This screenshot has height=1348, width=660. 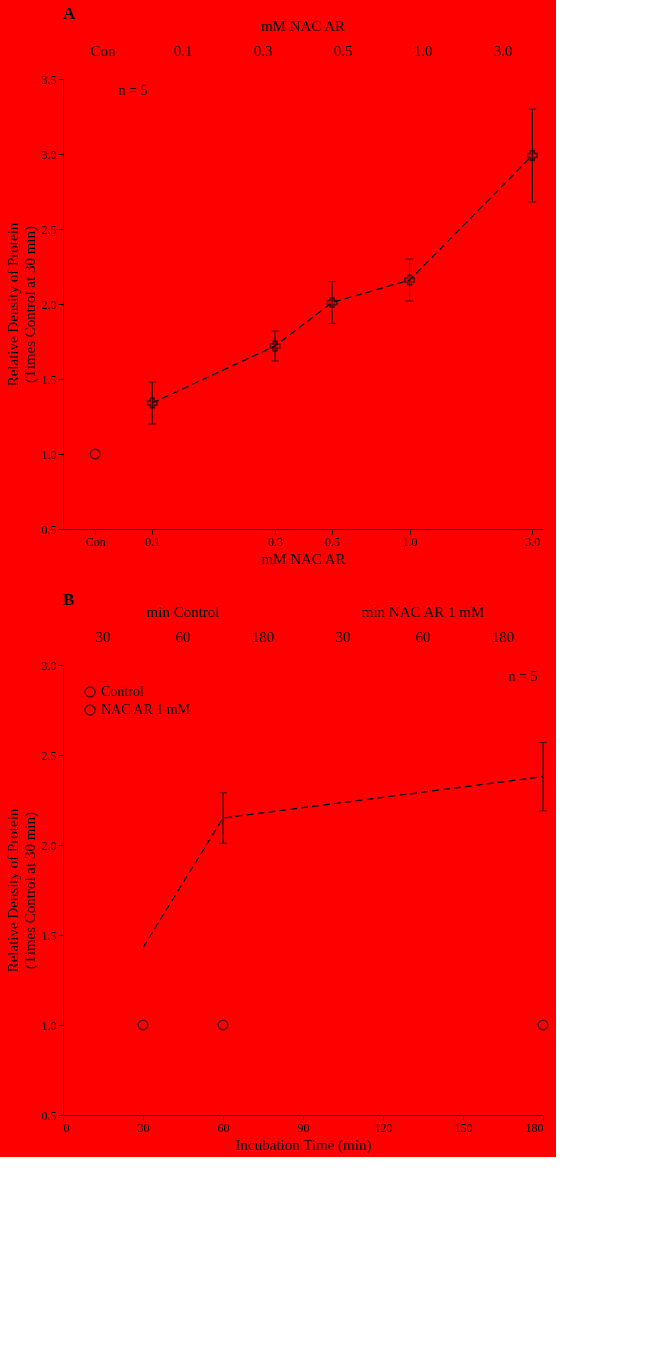 What do you see at coordinates (410, 541) in the screenshot?
I see `x-tick-label: 1.0` at bounding box center [410, 541].